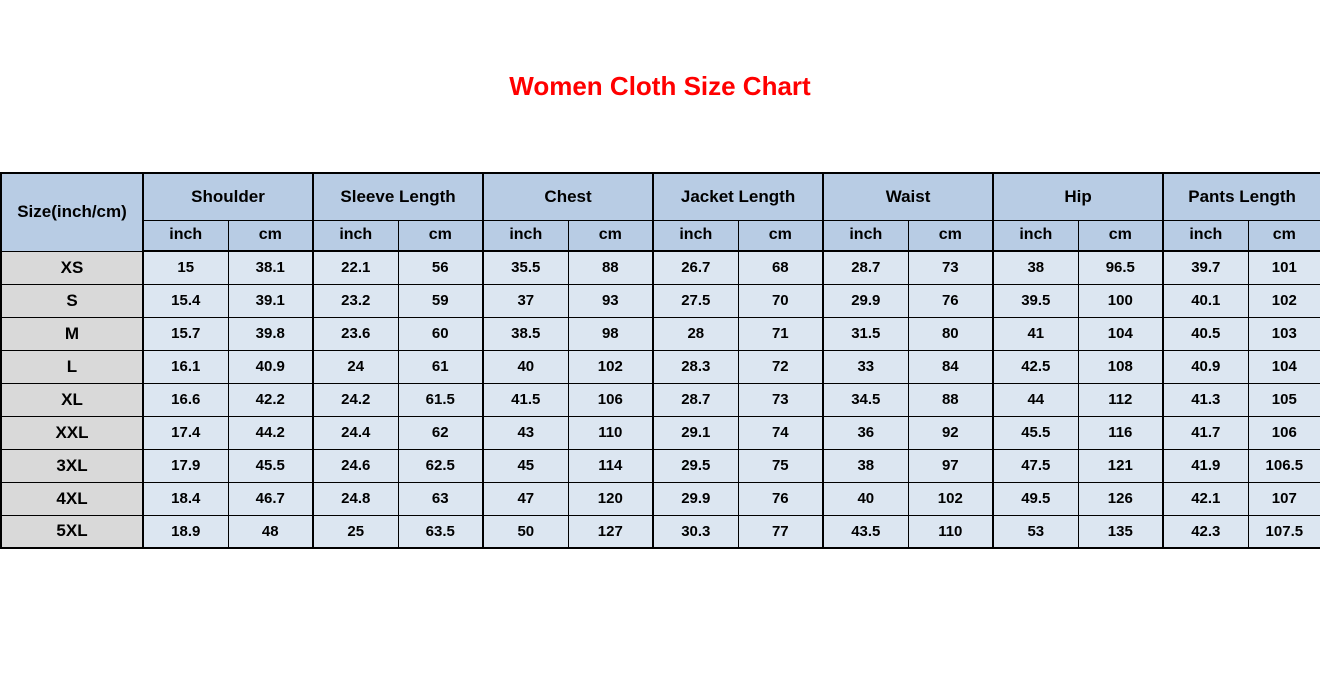 The image size is (1320, 685). Describe the element at coordinates (695, 333) in the screenshot. I see `value-cell: 28` at that location.